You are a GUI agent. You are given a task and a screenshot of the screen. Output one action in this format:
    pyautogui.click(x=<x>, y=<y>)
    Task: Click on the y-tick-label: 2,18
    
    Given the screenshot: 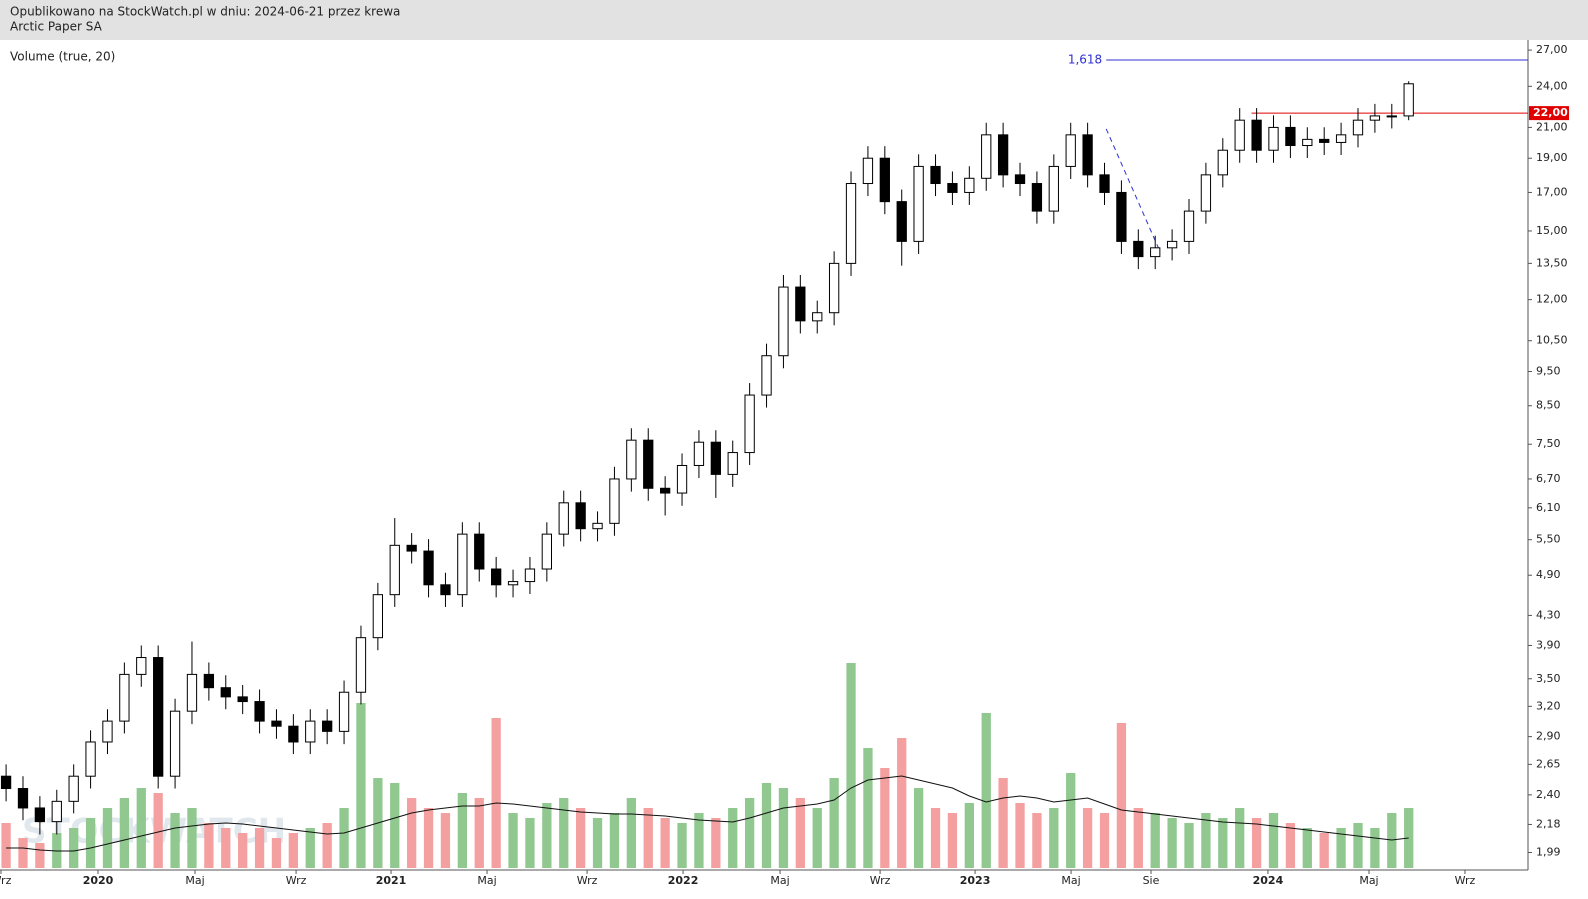 What is the action you would take?
    pyautogui.click(x=1548, y=823)
    